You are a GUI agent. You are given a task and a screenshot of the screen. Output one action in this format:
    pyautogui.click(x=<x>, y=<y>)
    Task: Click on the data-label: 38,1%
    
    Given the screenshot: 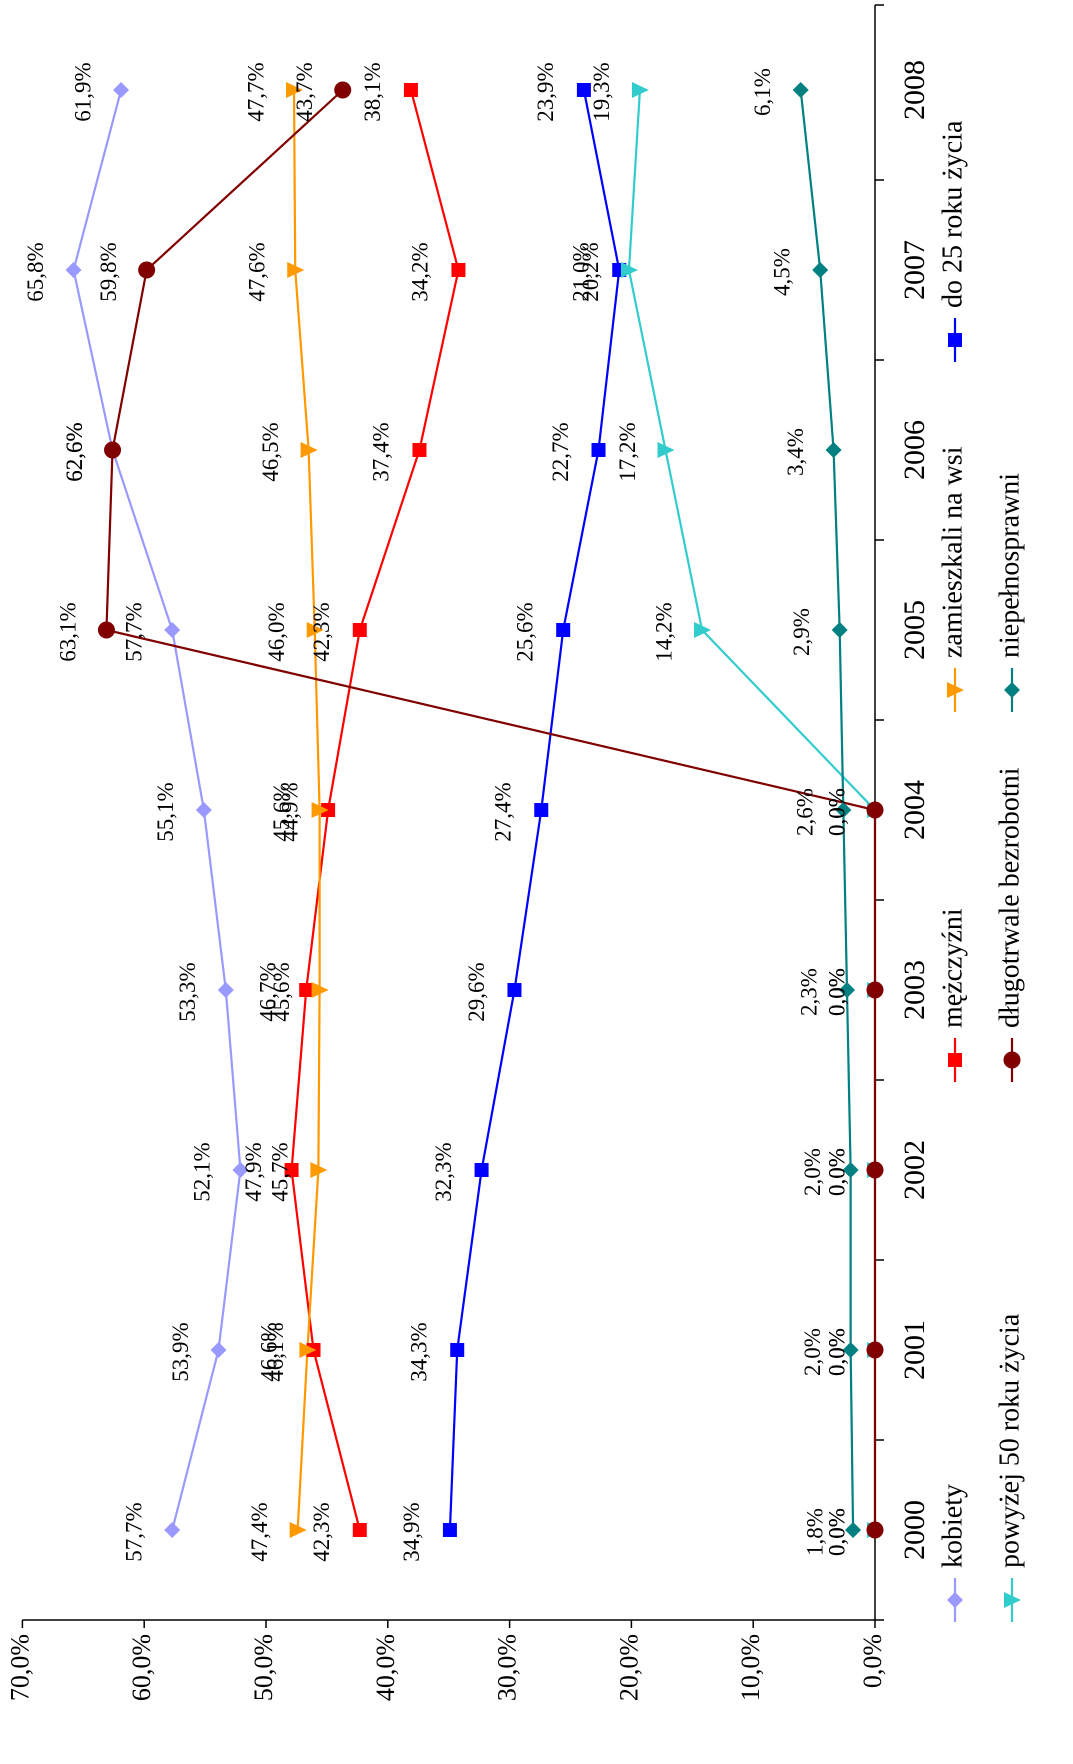 What is the action you would take?
    pyautogui.click(x=372, y=91)
    